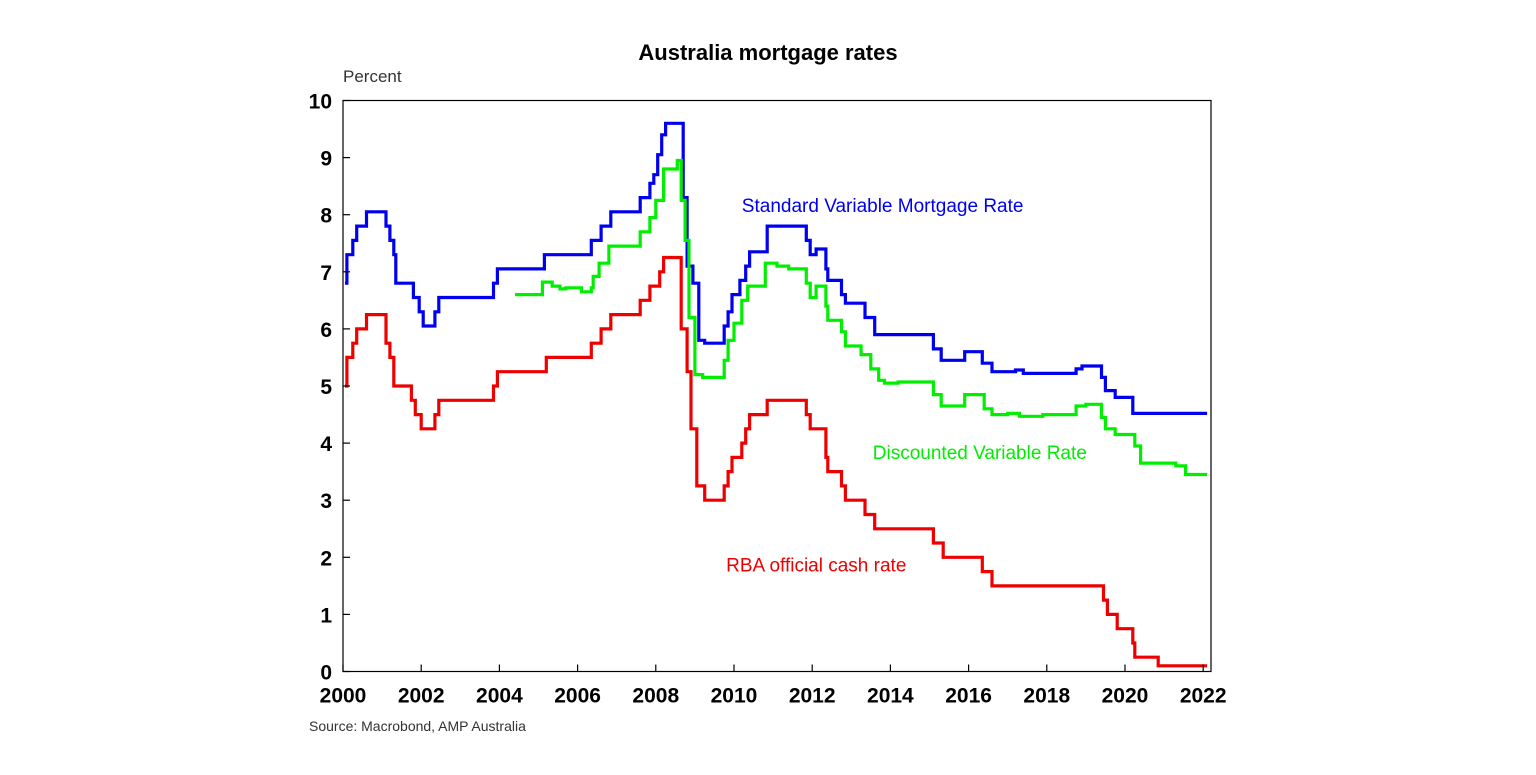 This screenshot has width=1536, height=775. What do you see at coordinates (816, 566) in the screenshot?
I see `label-rba-official-cash-rate: RBA official cash rate` at bounding box center [816, 566].